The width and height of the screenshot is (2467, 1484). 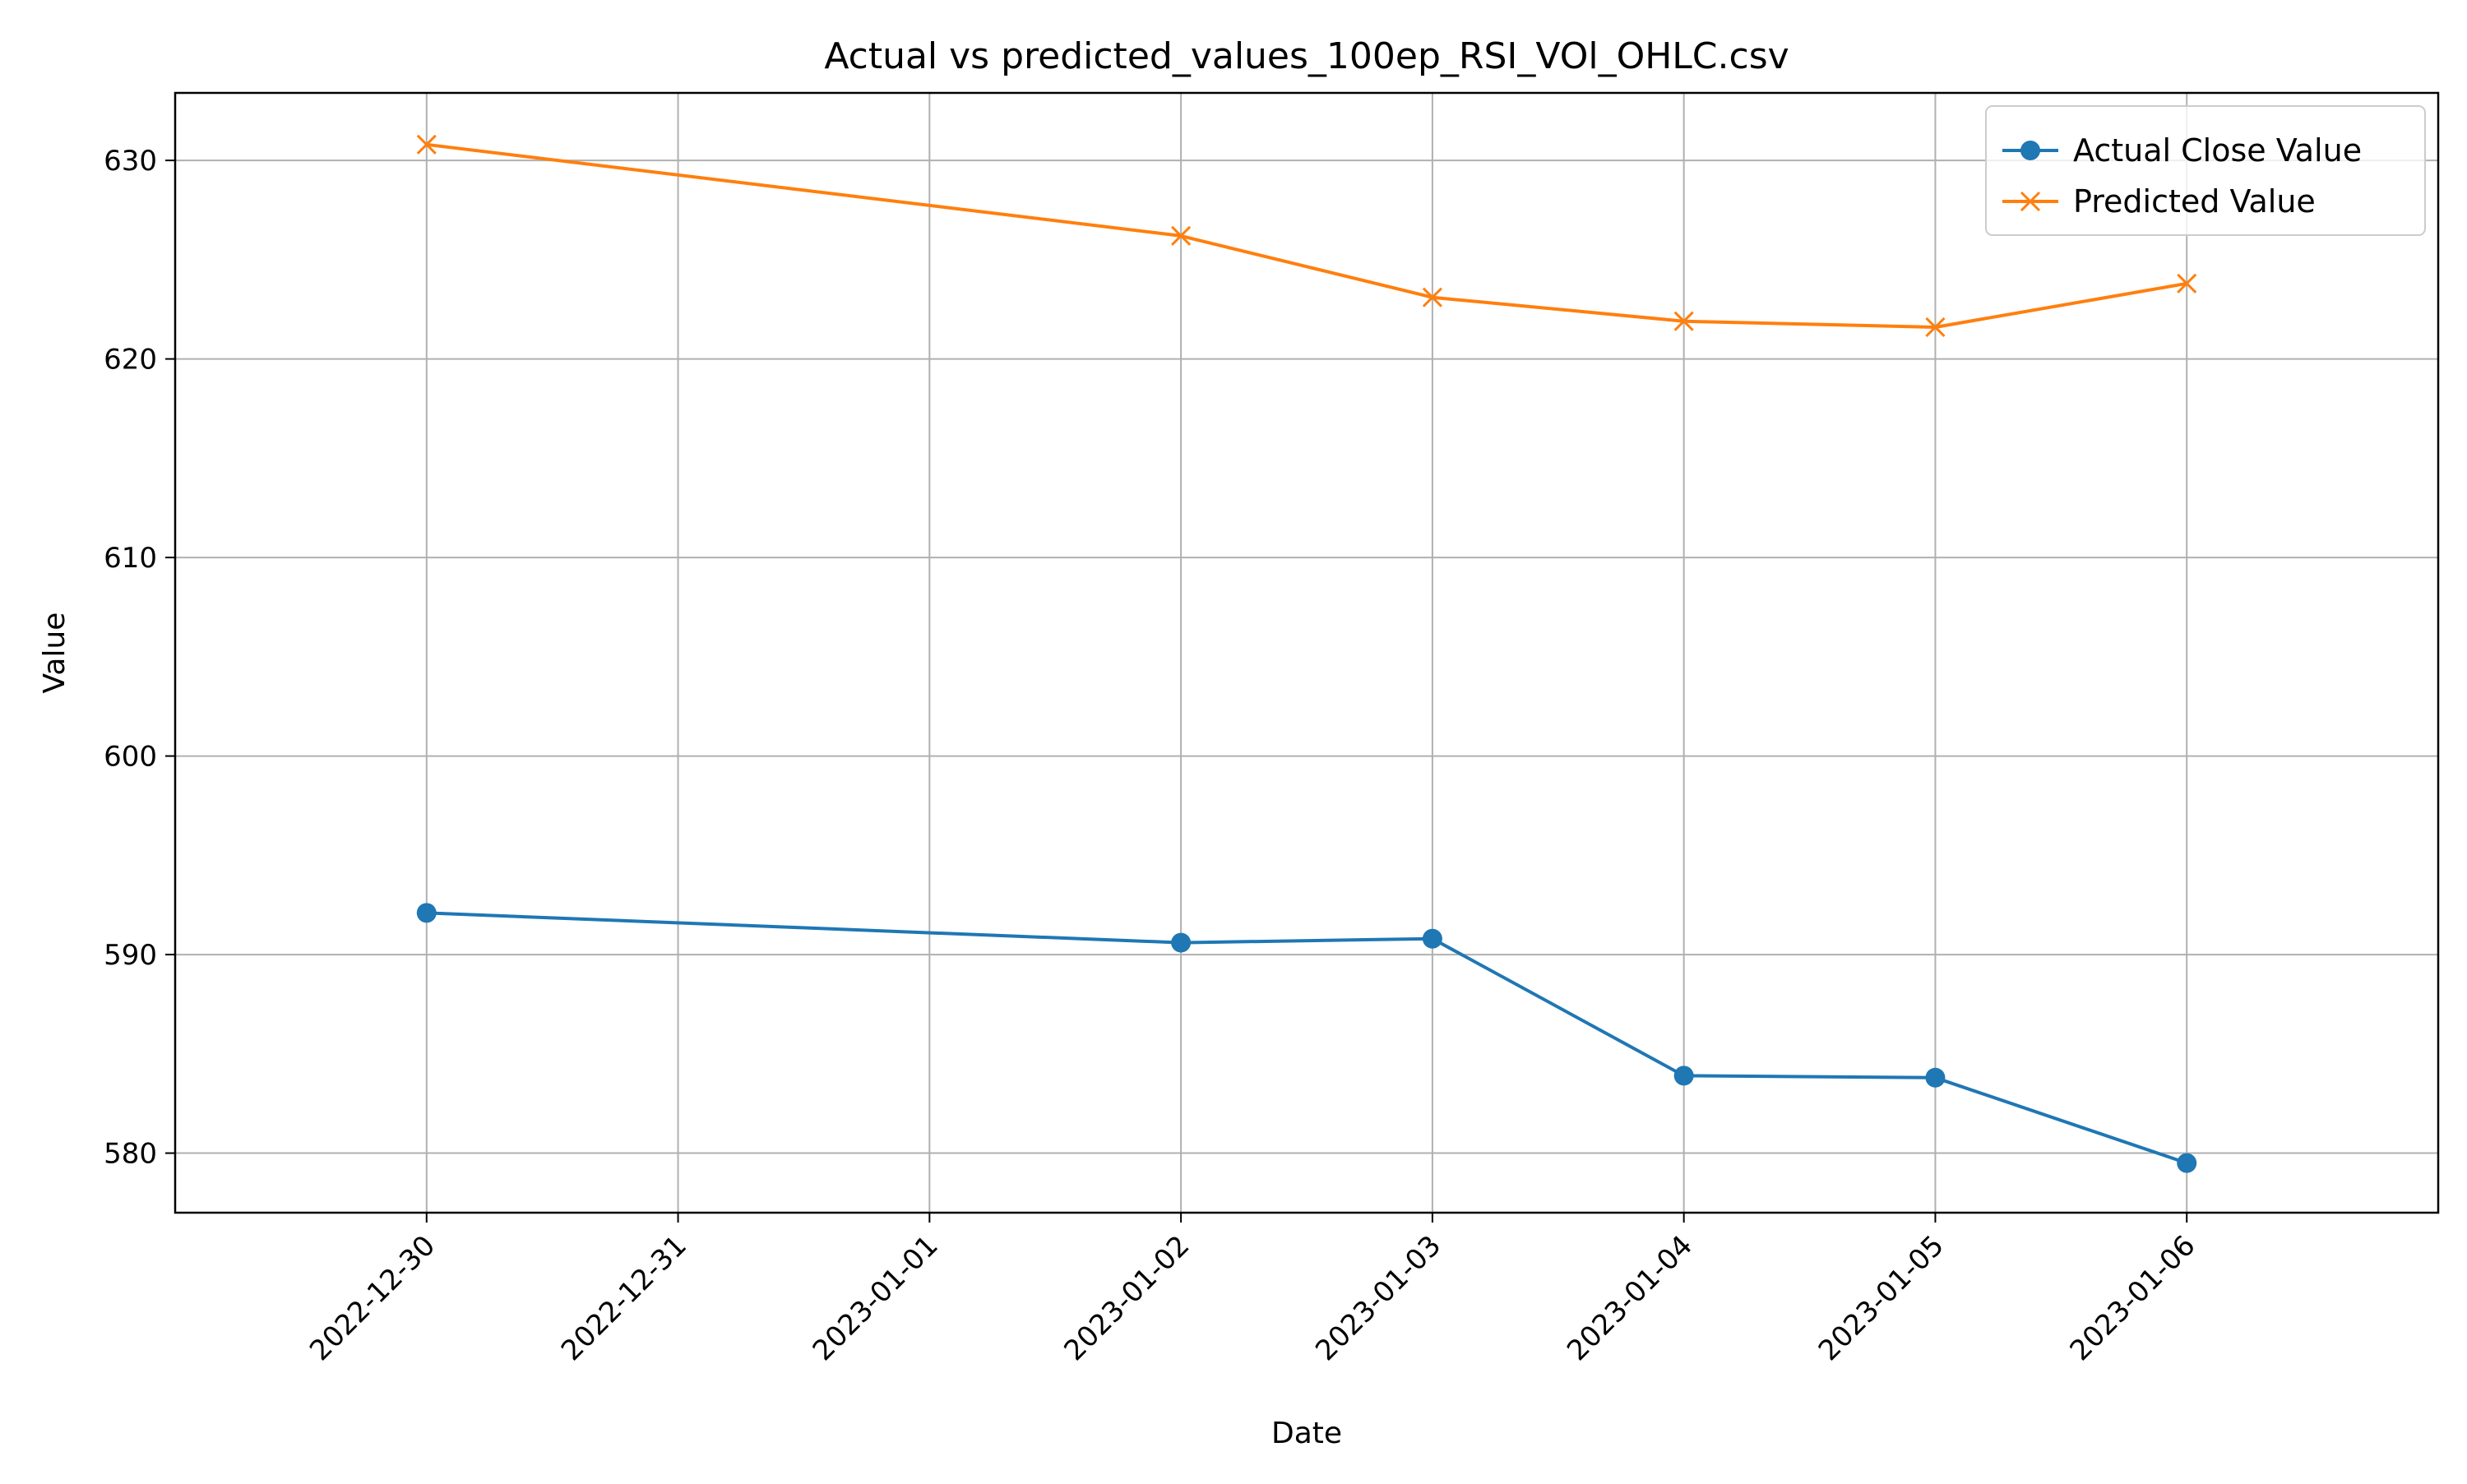 I want to click on y-tick-label: 580, so click(x=131, y=1155).